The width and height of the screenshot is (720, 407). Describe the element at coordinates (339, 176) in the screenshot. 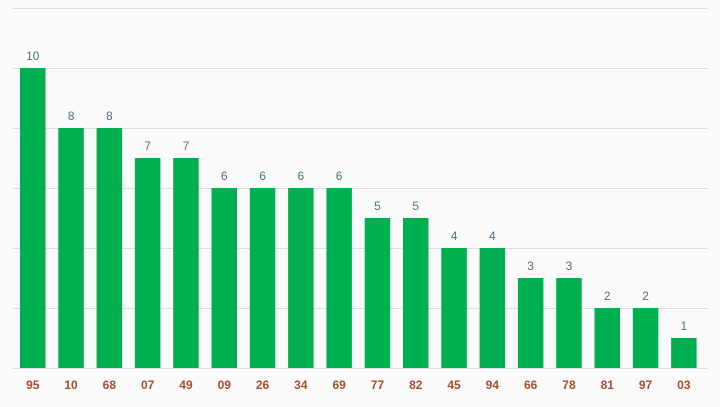

I see `value-label-69: 6` at that location.